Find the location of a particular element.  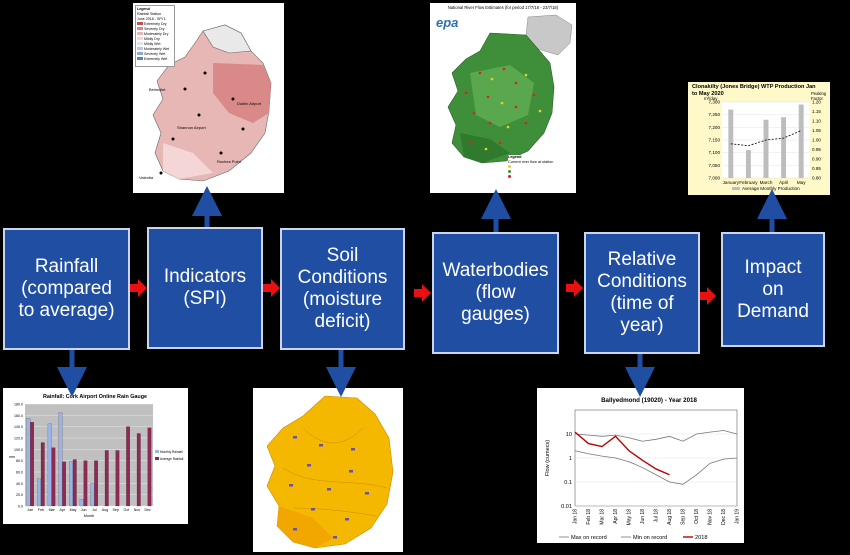

flow-legend: Legend Current river flow at station is located at coordinates (541, 172).